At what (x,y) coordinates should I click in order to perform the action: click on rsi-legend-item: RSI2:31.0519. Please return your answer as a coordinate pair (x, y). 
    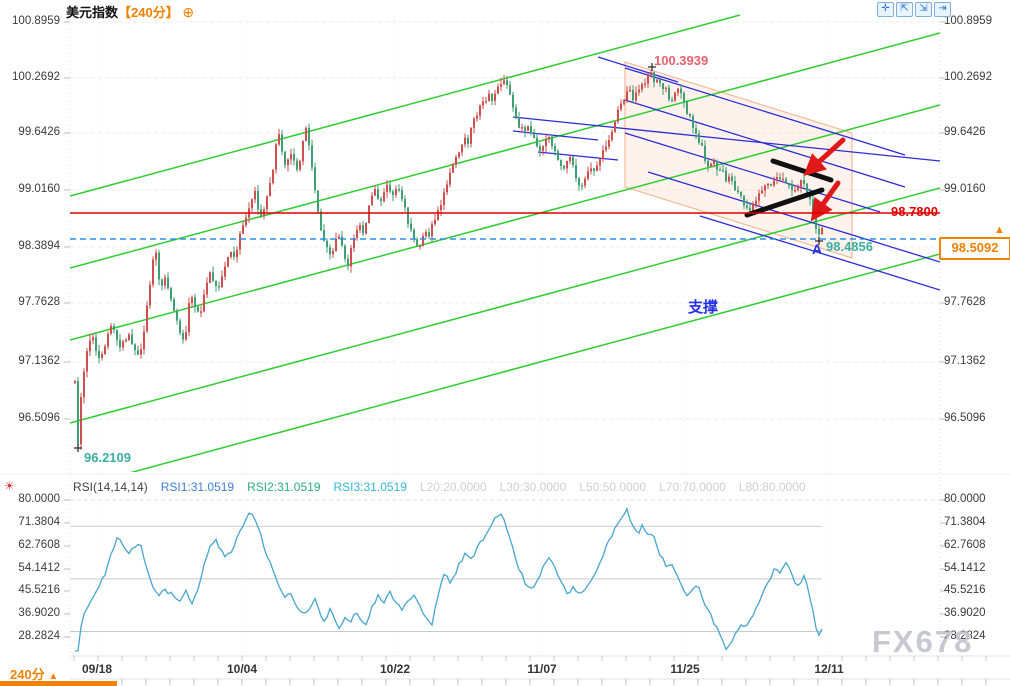
    Looking at the image, I should click on (284, 487).